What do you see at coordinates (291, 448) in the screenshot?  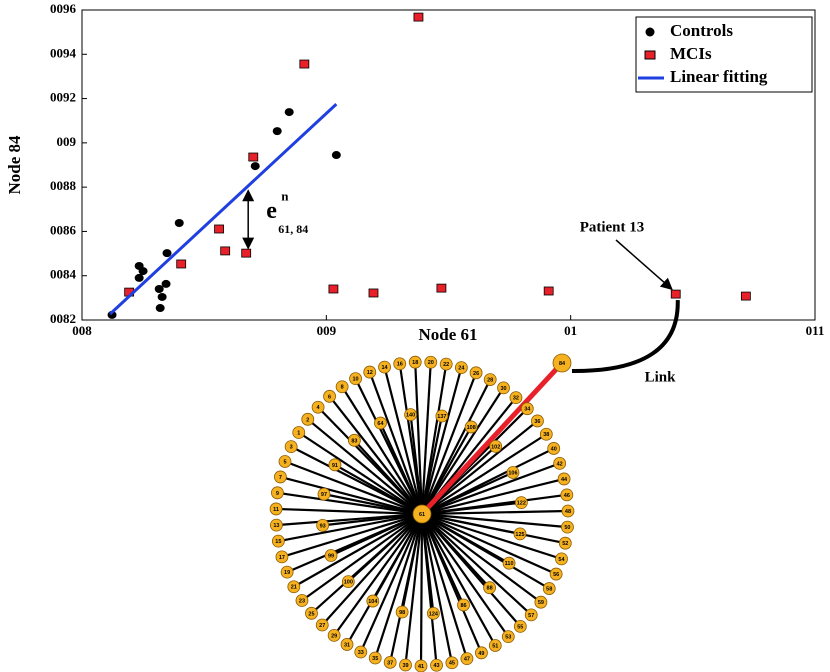 I see `node-label: 3` at bounding box center [291, 448].